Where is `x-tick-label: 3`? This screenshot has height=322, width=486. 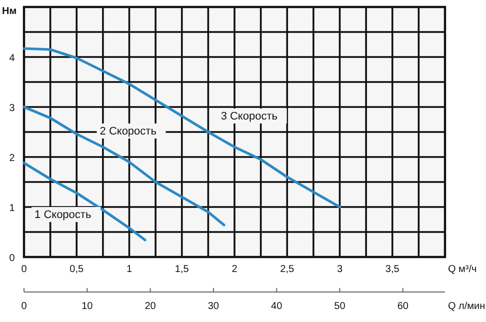 x-tick-label: 3 is located at coordinates (339, 269).